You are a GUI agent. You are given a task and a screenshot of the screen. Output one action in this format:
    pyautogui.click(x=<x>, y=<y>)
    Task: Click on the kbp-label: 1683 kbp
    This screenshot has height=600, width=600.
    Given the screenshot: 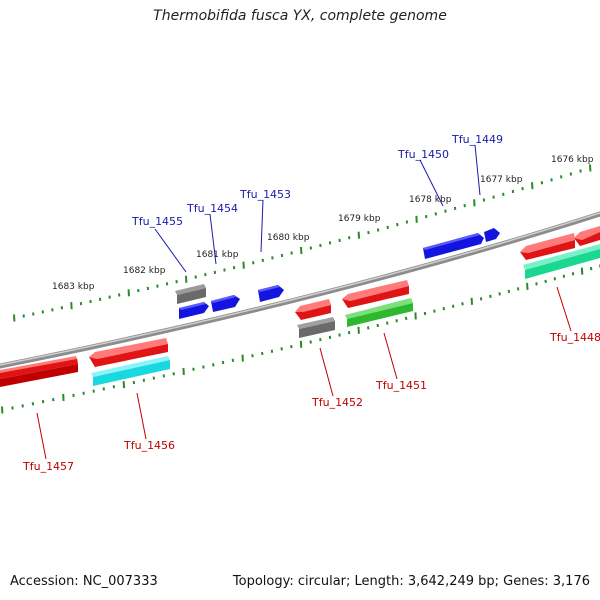 What is the action you would take?
    pyautogui.click(x=73, y=287)
    